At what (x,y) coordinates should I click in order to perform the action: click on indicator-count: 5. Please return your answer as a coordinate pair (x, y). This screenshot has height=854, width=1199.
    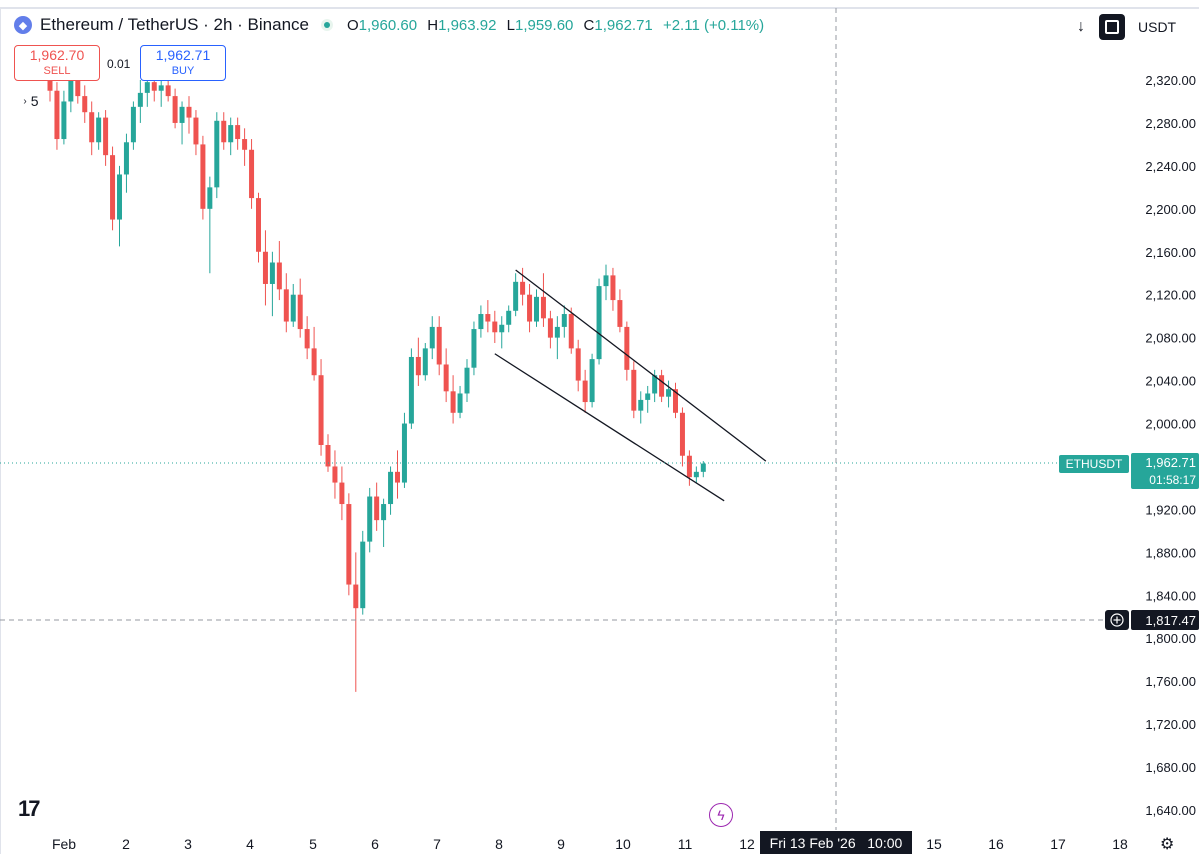
    Looking at the image, I should click on (34, 101).